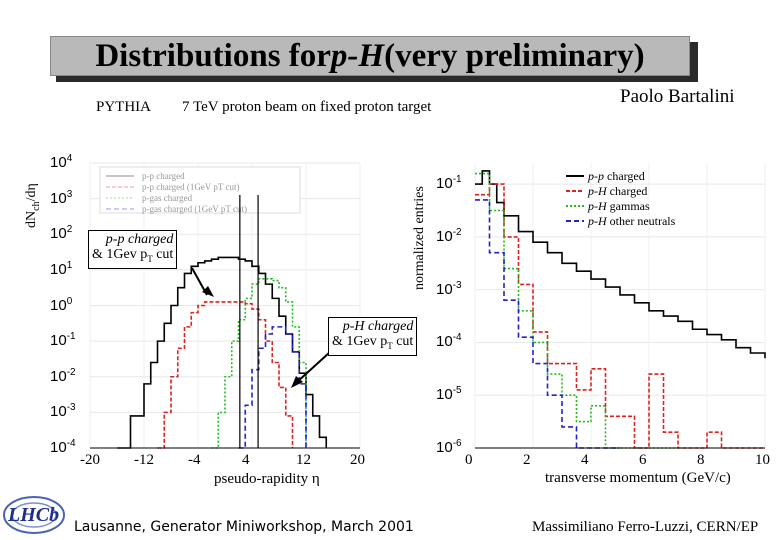  I want to click on title-prefix: Distributions for, so click(213, 55).